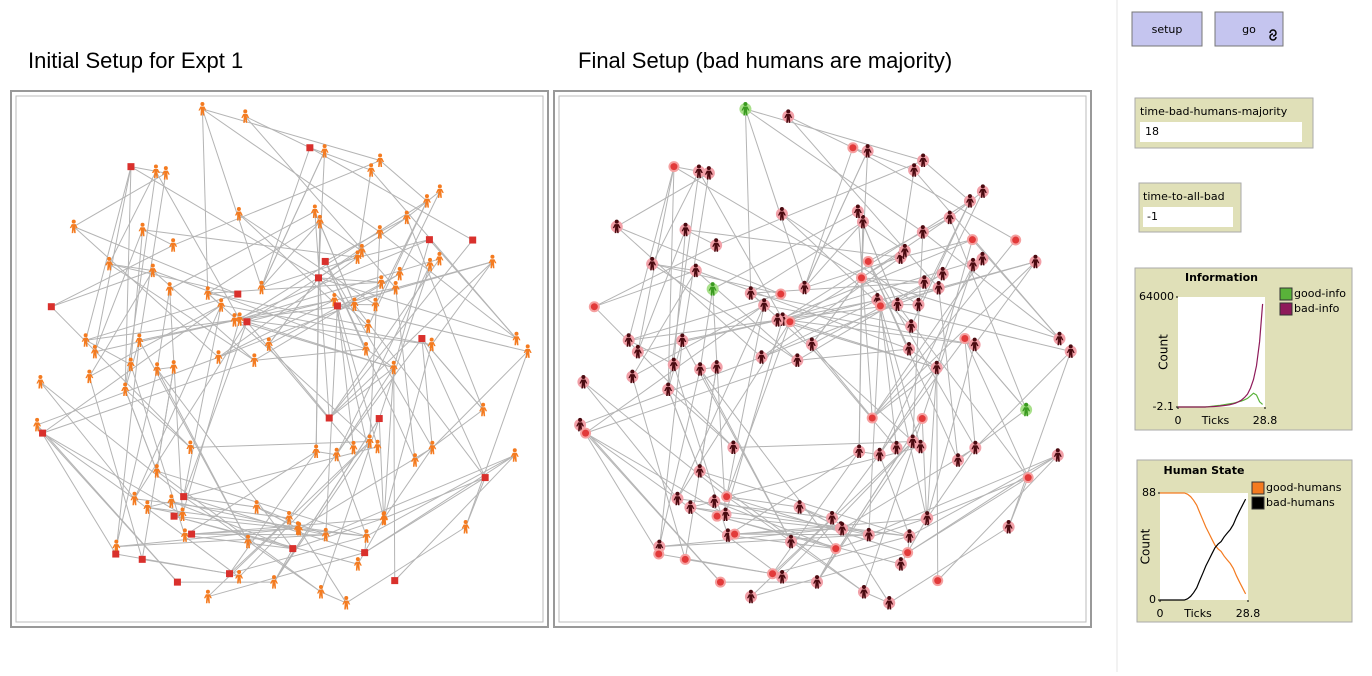  What do you see at coordinates (1214, 111) in the screenshot?
I see `monitor-label: time-bad-humans-majority` at bounding box center [1214, 111].